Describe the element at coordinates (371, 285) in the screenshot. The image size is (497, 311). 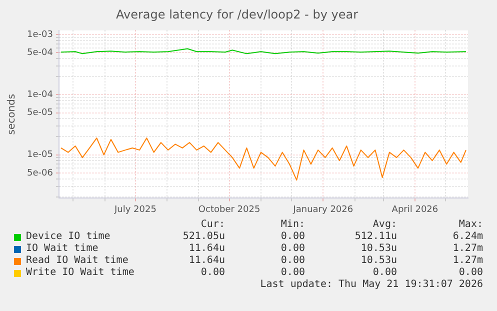
I see `text: Last update: Thu May 21 19:31:07 2026` at that location.